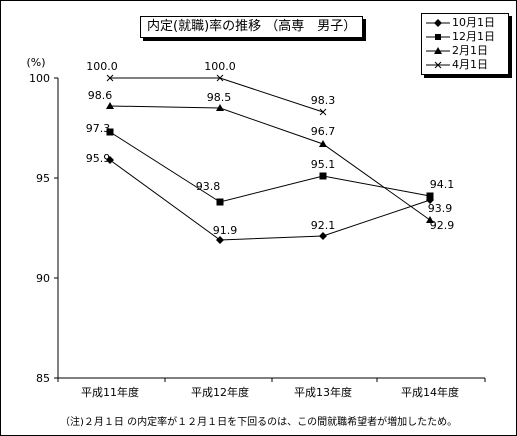 The height and width of the screenshot is (436, 517). Describe the element at coordinates (219, 97) in the screenshot. I see `data-label: 98.5` at that location.